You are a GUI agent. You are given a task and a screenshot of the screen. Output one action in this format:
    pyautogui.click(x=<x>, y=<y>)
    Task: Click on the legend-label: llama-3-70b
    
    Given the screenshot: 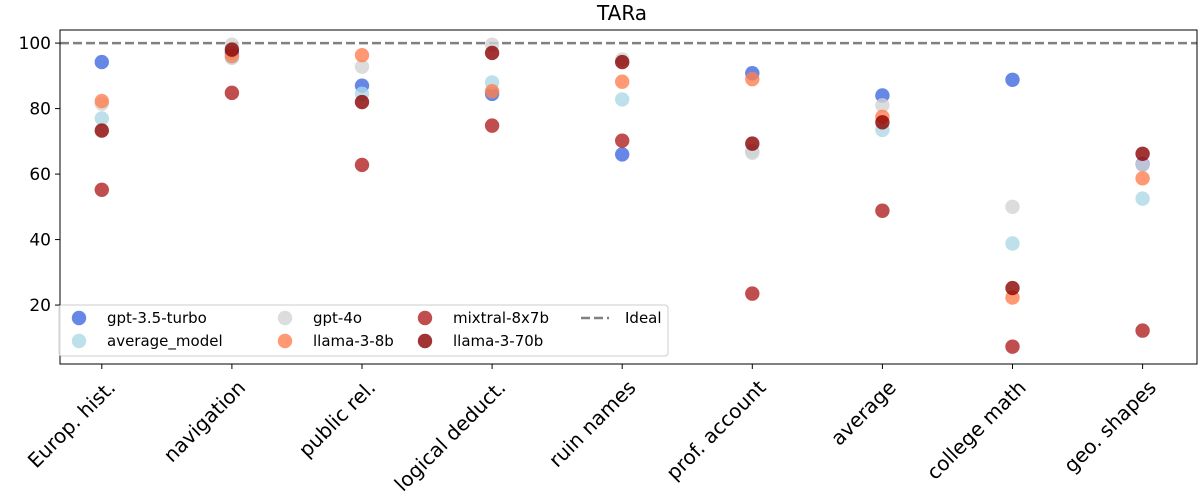 What is the action you would take?
    pyautogui.click(x=498, y=341)
    